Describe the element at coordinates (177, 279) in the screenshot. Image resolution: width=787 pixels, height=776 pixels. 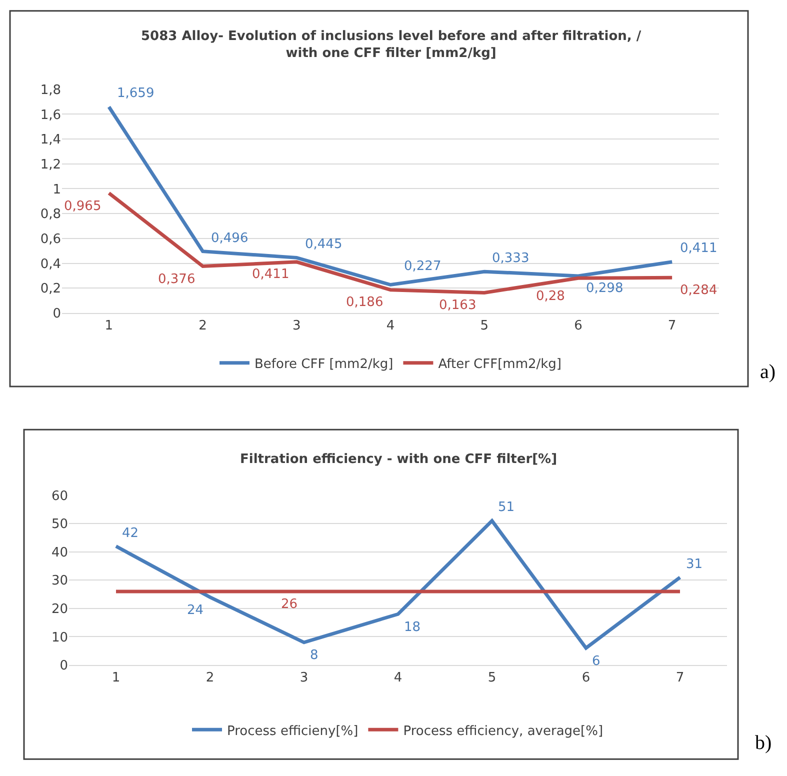
I see `data-label: 0,376` at that location.